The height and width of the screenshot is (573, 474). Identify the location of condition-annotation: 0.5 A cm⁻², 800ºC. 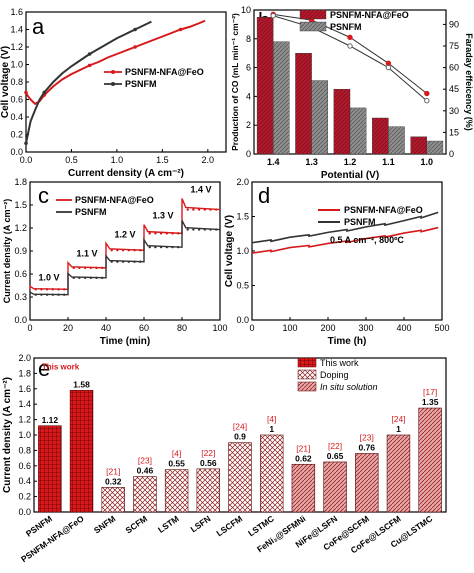
(367, 240).